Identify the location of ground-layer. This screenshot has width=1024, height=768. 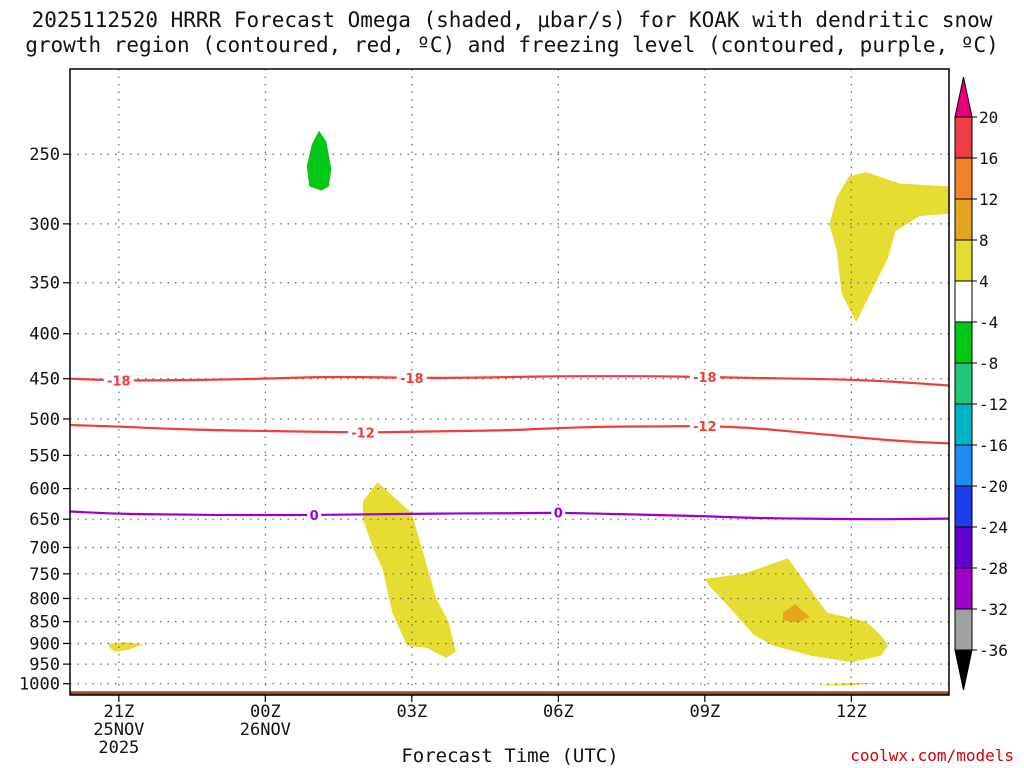
(509, 693).